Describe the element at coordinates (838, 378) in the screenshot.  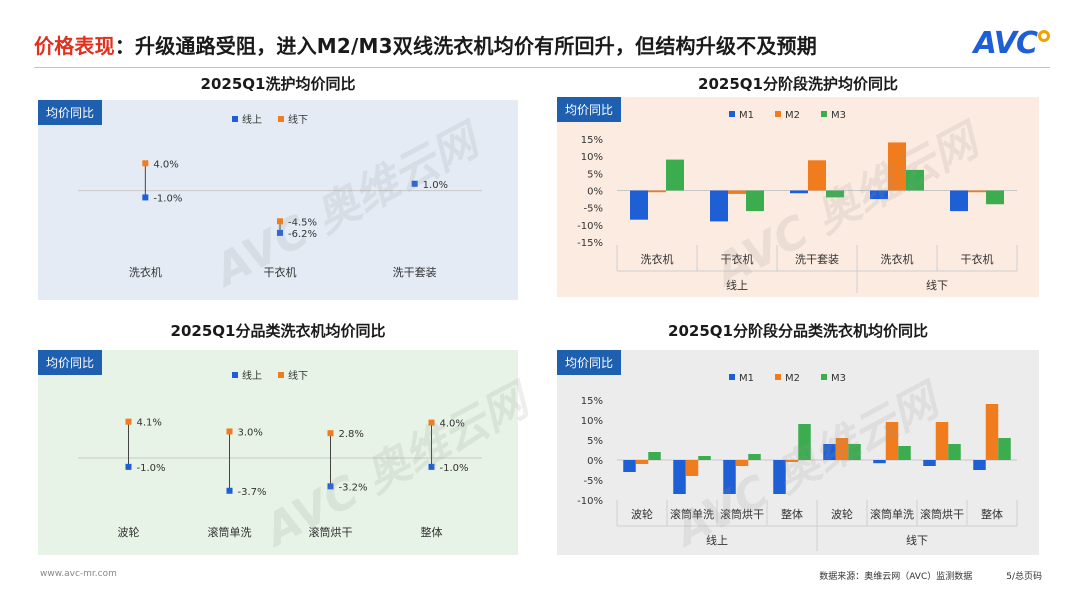
I see `legend-label-br-2: M3` at that location.